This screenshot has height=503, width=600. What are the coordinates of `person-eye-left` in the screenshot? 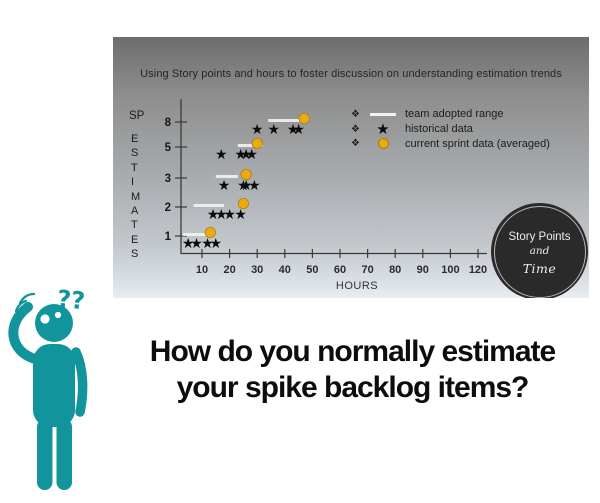 It's located at (45, 319).